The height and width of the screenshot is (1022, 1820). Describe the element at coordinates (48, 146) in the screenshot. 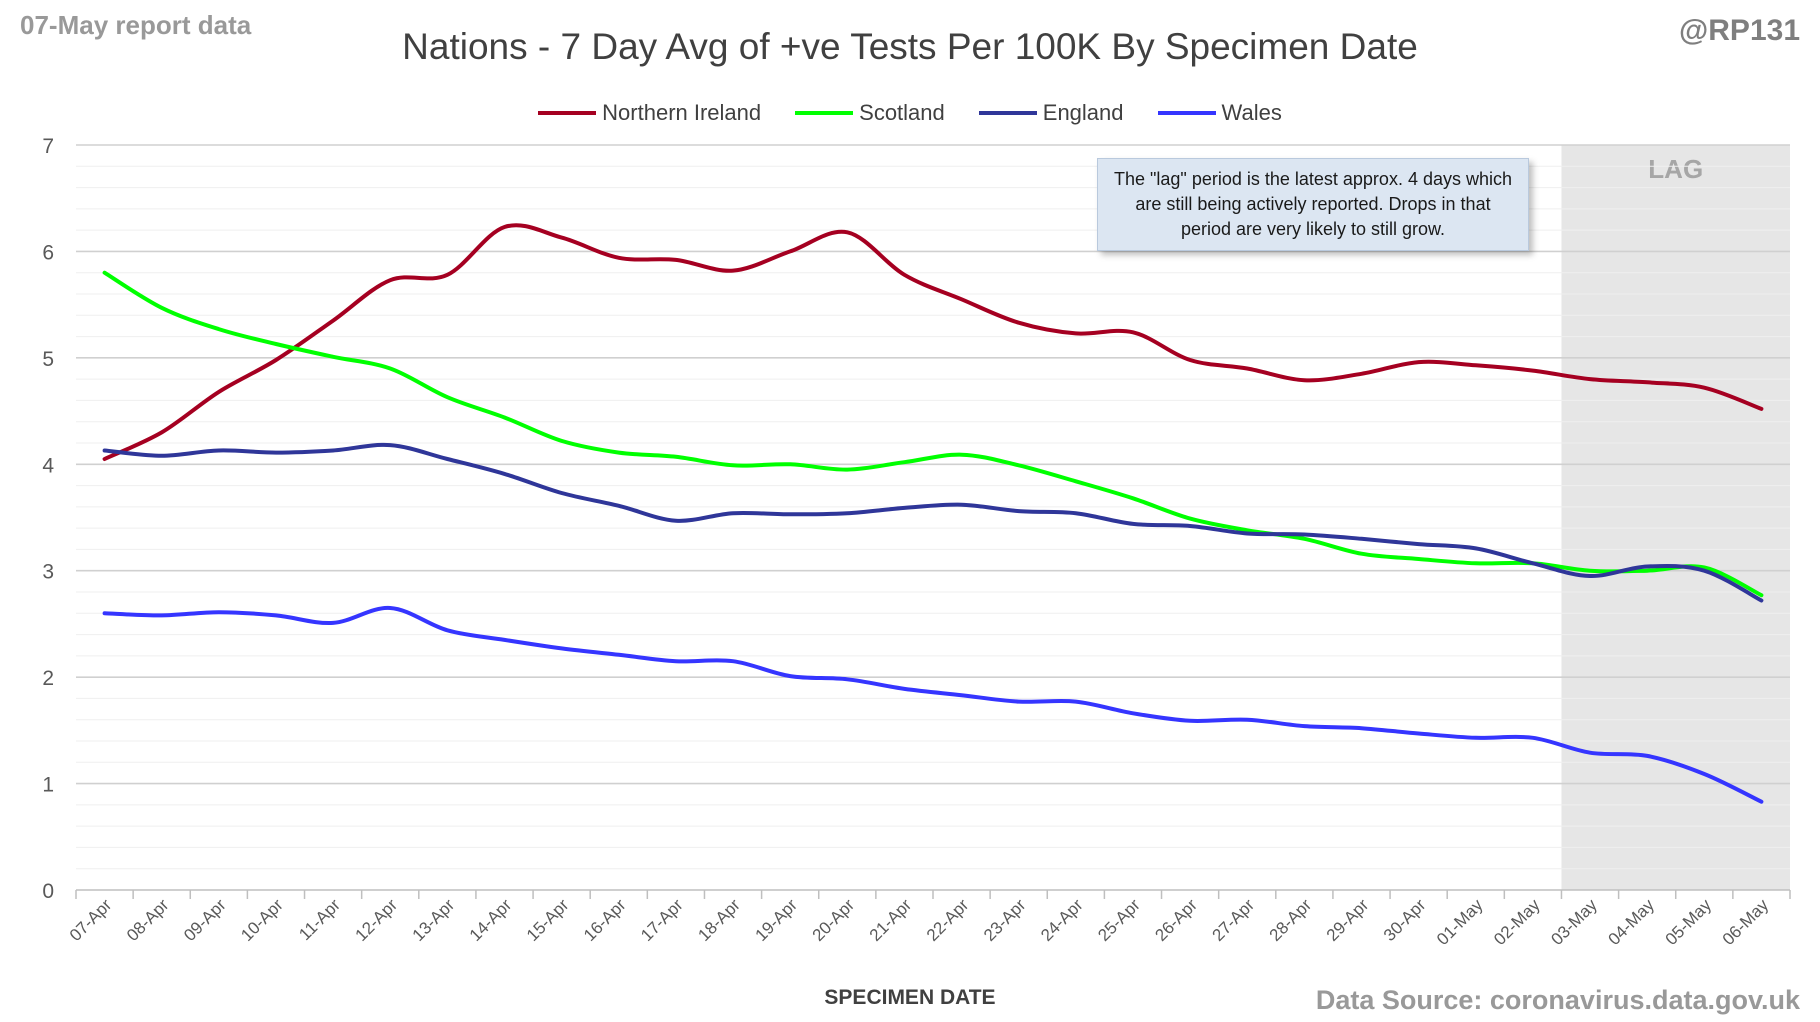

I see `y-tick-label: 7` at that location.